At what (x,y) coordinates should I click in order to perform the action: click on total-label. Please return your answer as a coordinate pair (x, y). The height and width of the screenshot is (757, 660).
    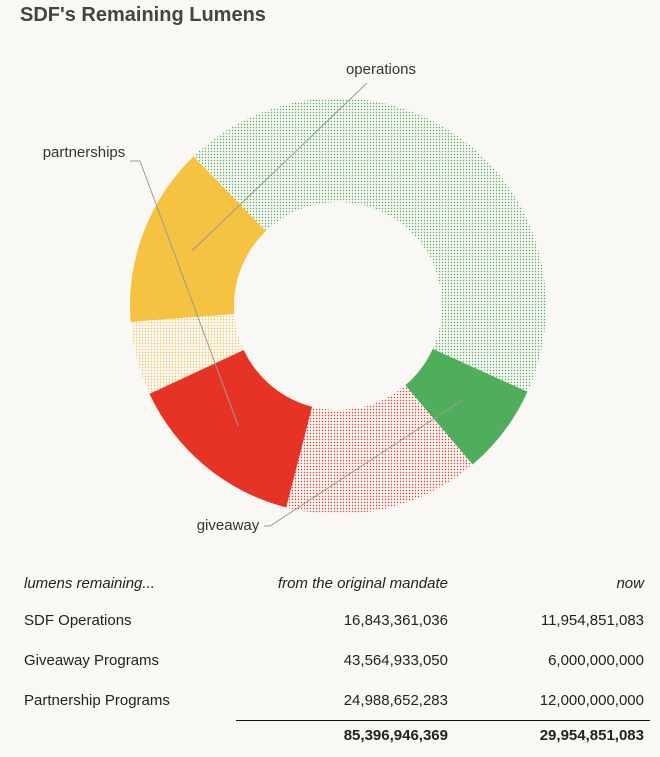
    Looking at the image, I should click on (130, 735).